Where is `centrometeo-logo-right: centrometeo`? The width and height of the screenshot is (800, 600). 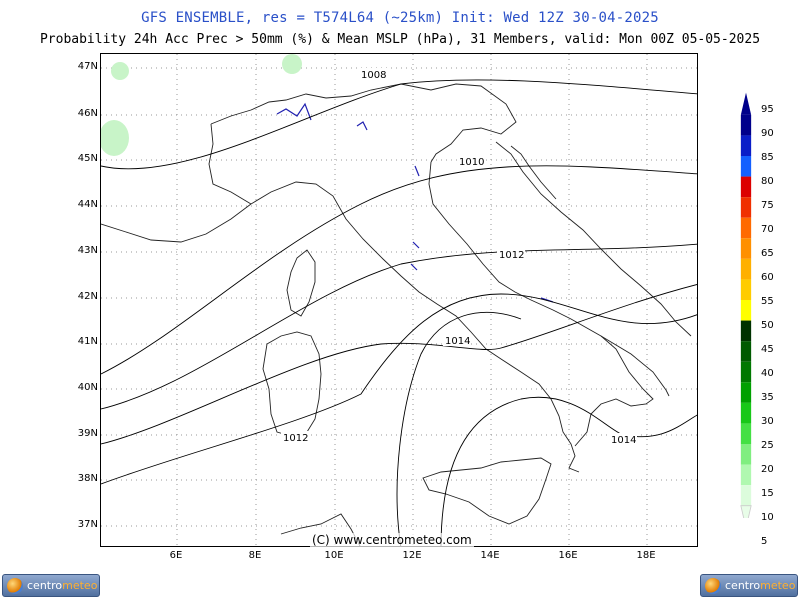
centrometeo-logo-right: centrometeo is located at coordinates (749, 585).